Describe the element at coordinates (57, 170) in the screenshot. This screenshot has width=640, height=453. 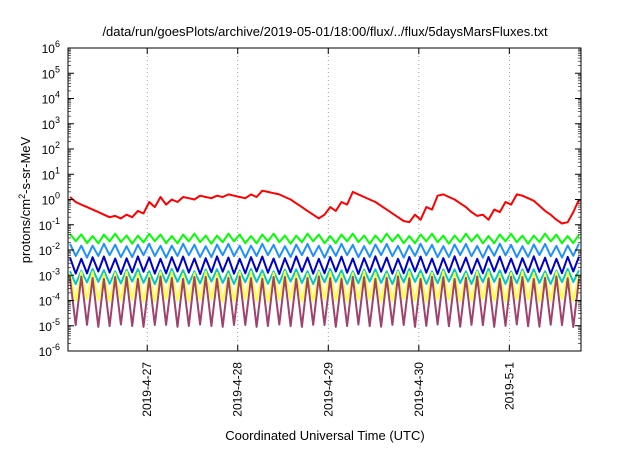
I see `y-tick-label-exponent: 1` at that location.